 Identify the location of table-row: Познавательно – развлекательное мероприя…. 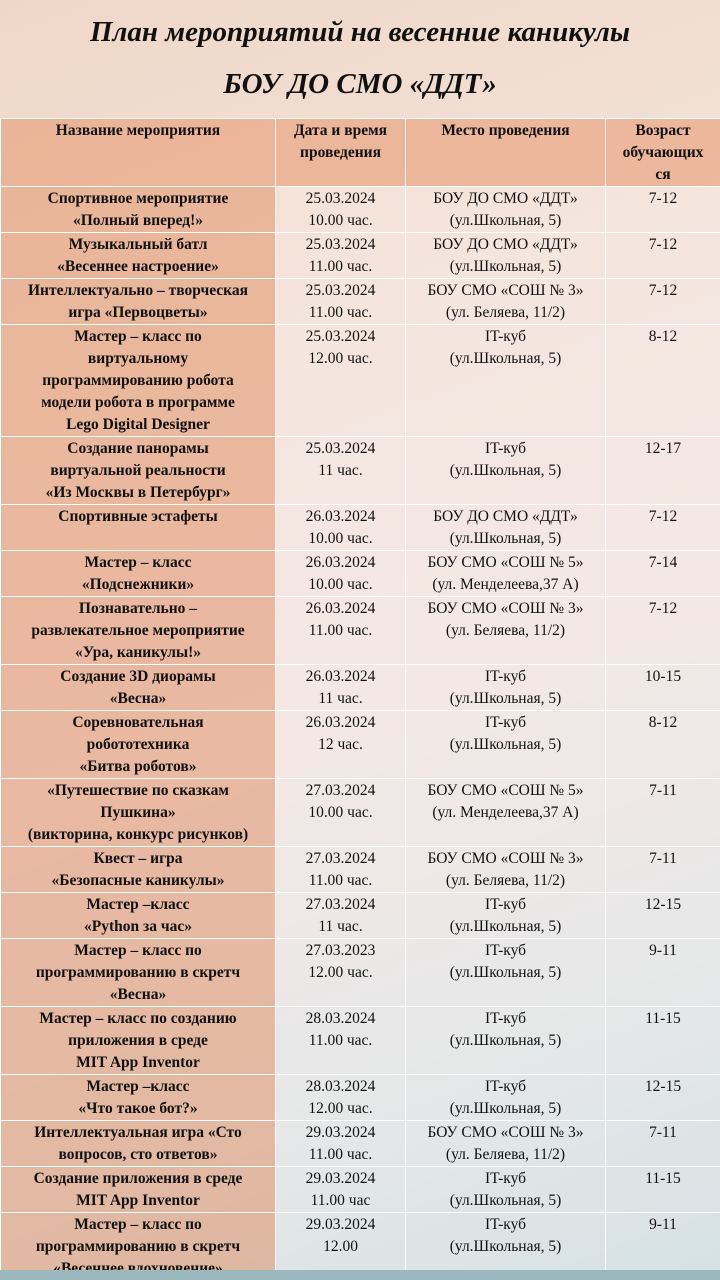
(360, 630).